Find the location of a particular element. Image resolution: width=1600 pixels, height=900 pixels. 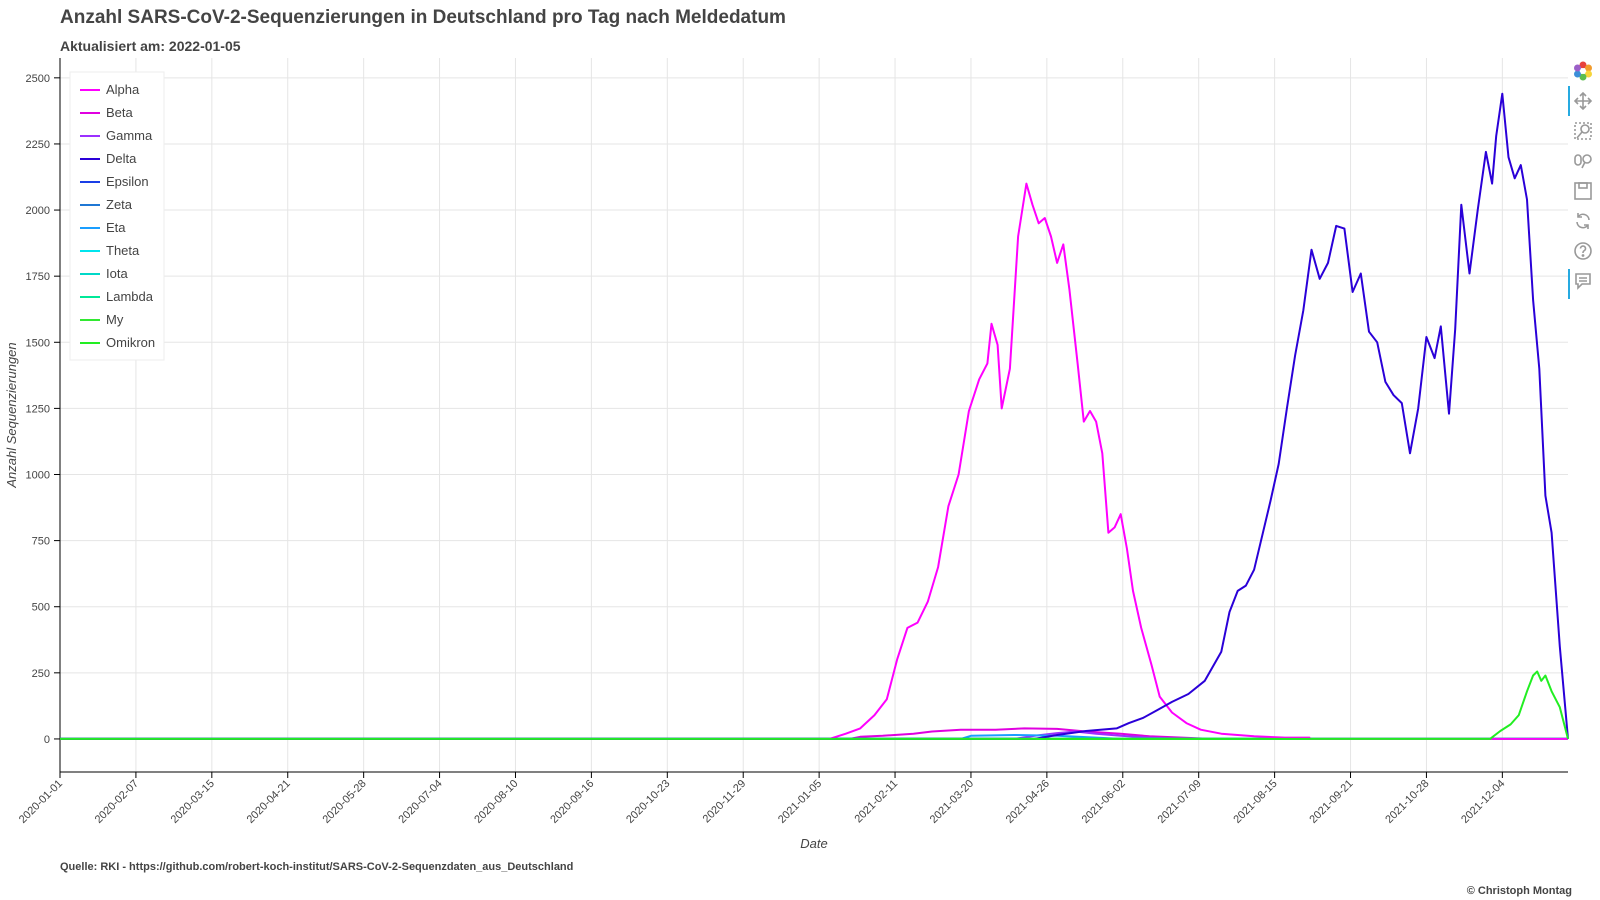

bokeh-logo-icon is located at coordinates (1583, 71).